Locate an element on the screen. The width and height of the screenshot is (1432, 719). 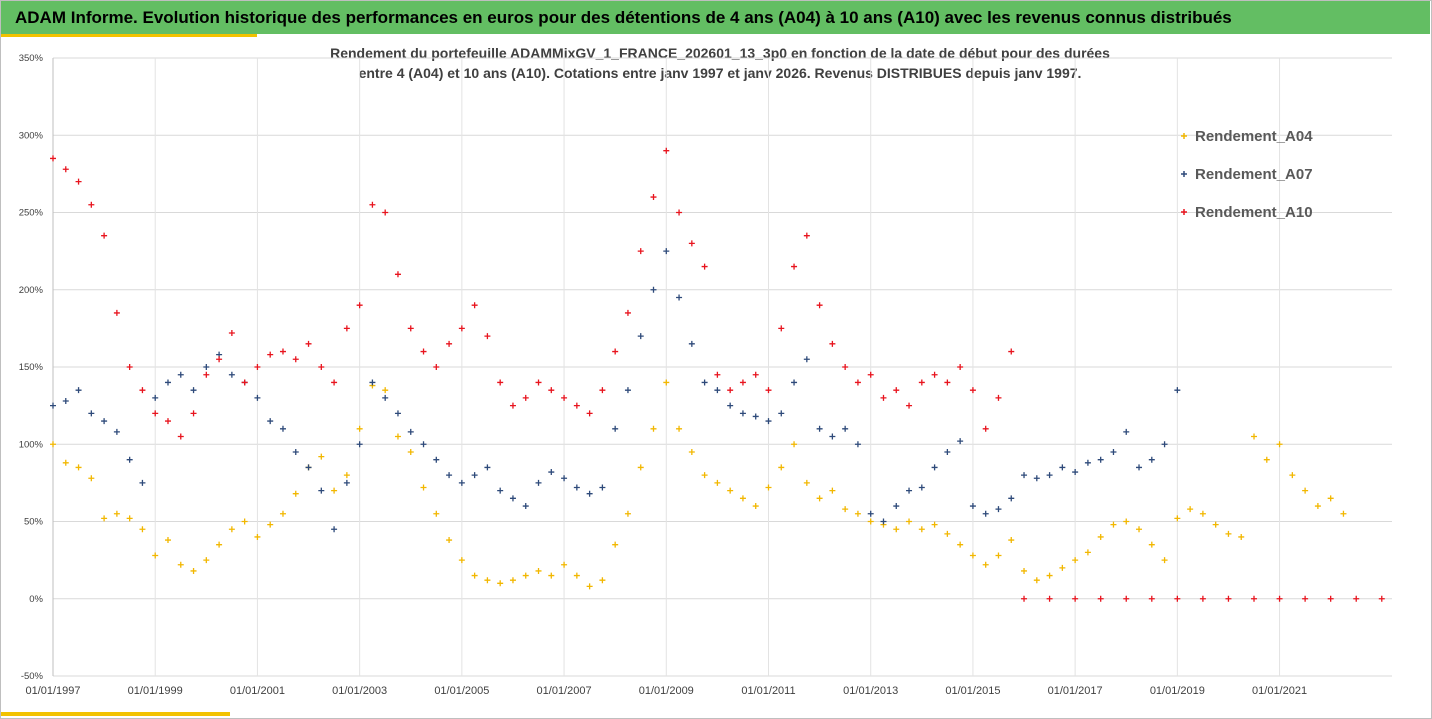
x-tick-label: 01/01/1999 is located at coordinates (155, 691).